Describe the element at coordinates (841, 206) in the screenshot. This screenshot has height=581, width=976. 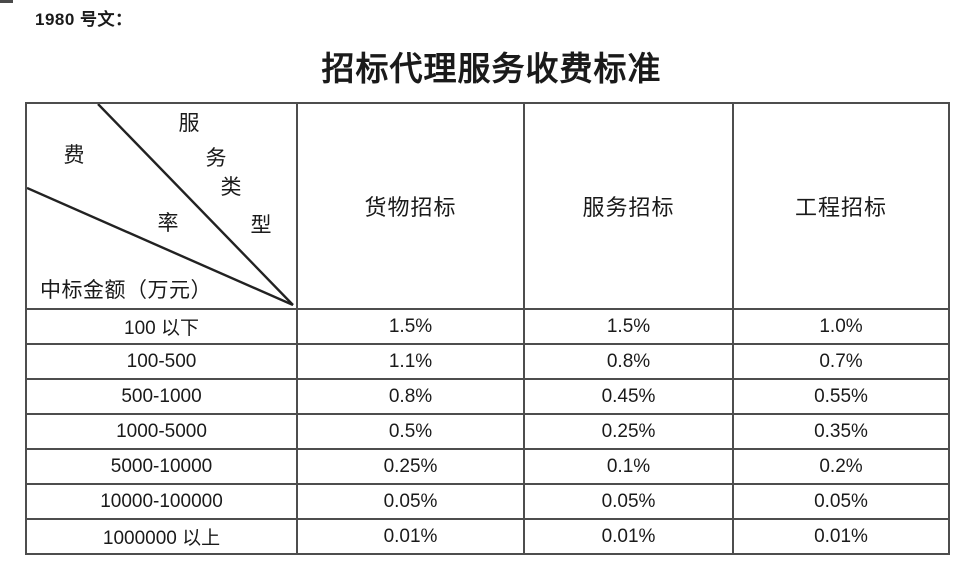
I see `column-header-works: 工程招标` at that location.